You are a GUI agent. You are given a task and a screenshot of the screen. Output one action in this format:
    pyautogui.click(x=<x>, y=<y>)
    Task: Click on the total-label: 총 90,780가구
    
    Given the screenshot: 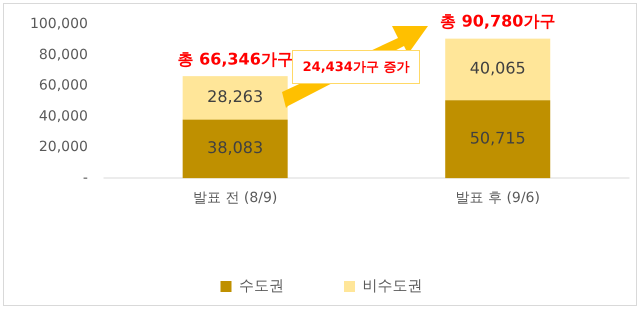 What is the action you would take?
    pyautogui.click(x=498, y=21)
    